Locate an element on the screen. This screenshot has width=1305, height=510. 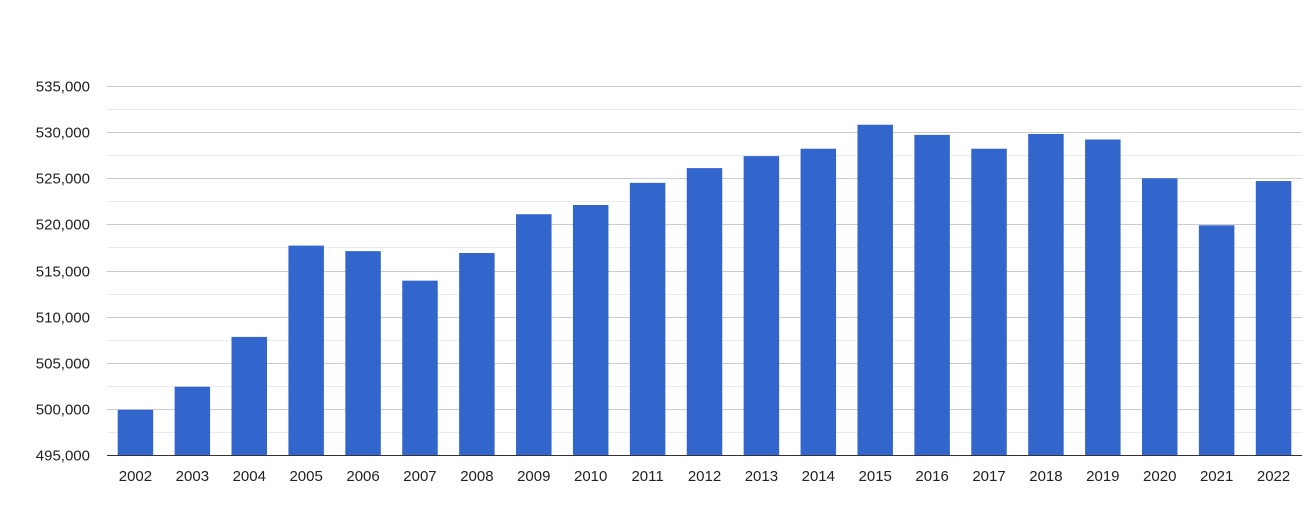
bar-2006 is located at coordinates (363, 353).